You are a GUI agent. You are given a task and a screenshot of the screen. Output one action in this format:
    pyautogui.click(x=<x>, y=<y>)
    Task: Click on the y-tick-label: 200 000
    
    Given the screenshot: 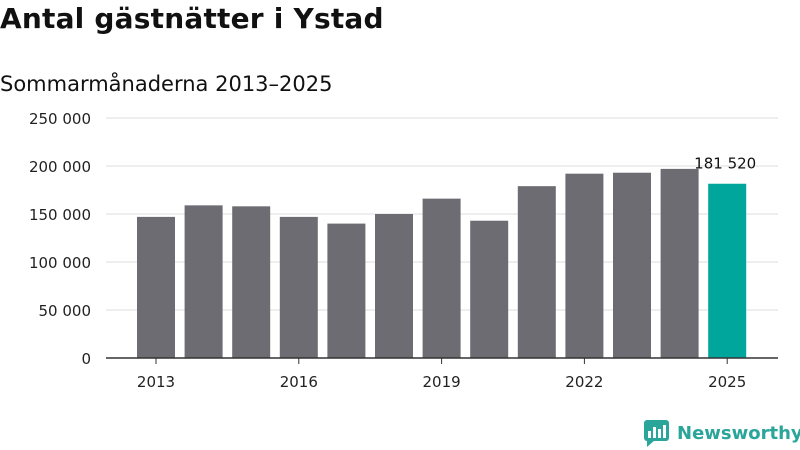 What is the action you would take?
    pyautogui.click(x=60, y=167)
    